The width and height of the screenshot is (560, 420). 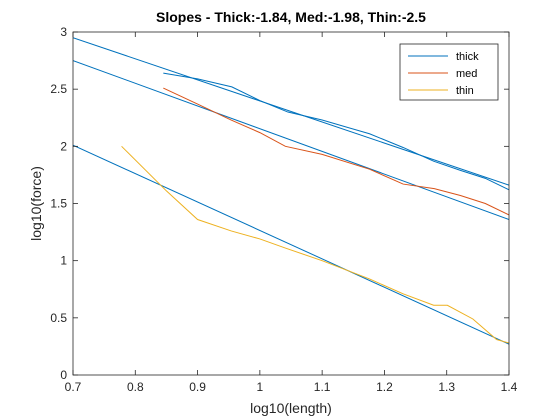 I want to click on y-tick-label: 2, so click(x=63, y=146).